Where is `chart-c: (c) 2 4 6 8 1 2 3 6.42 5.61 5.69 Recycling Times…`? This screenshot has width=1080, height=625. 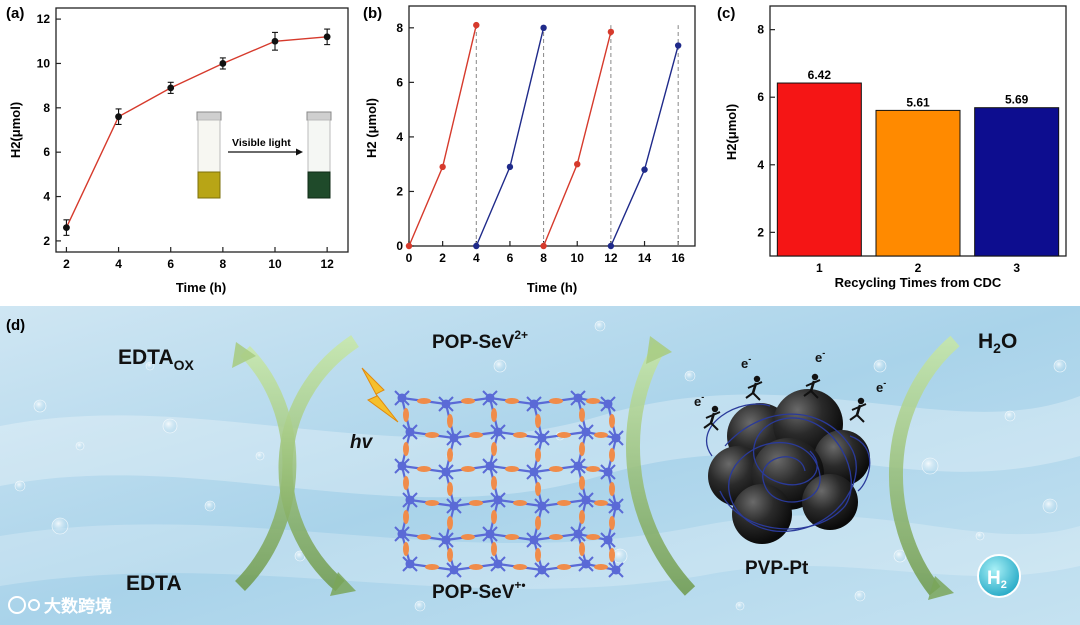 chart-c: (c) 2 4 6 8 1 2 3 6.42 5.61 5.69 Recycling Times… is located at coordinates (892, 147).